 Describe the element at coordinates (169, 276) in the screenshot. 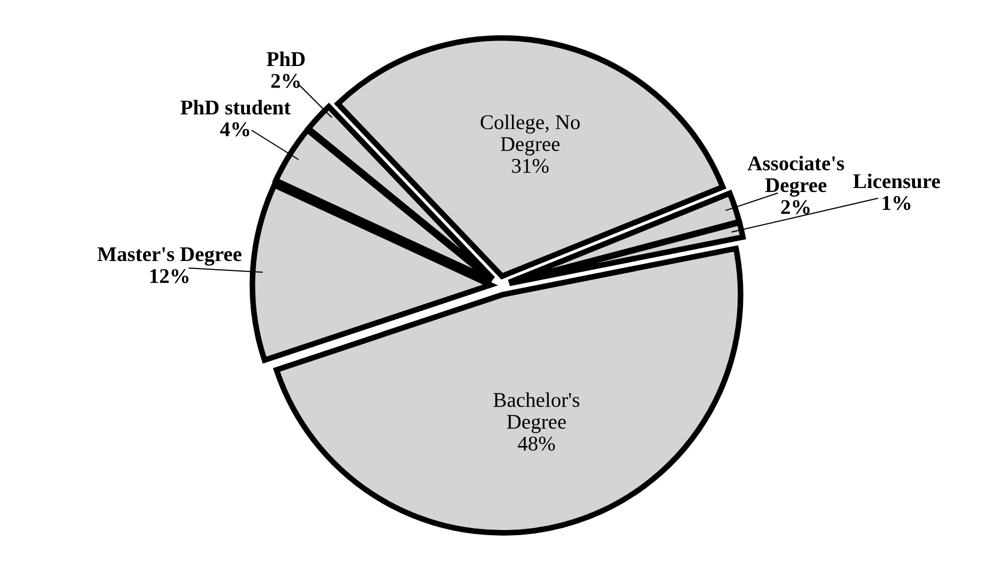

I see `data-label: 12%` at that location.